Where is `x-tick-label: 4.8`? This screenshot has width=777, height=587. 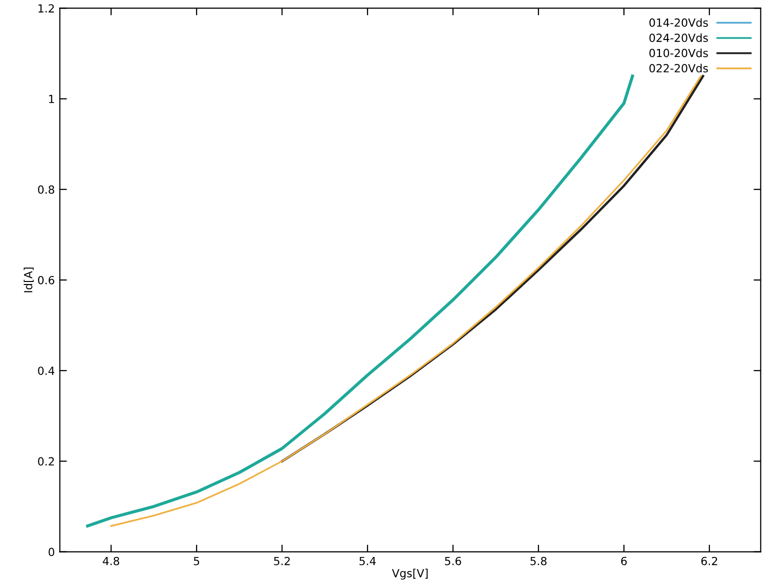
x-tick-label: 4.8 is located at coordinates (111, 561).